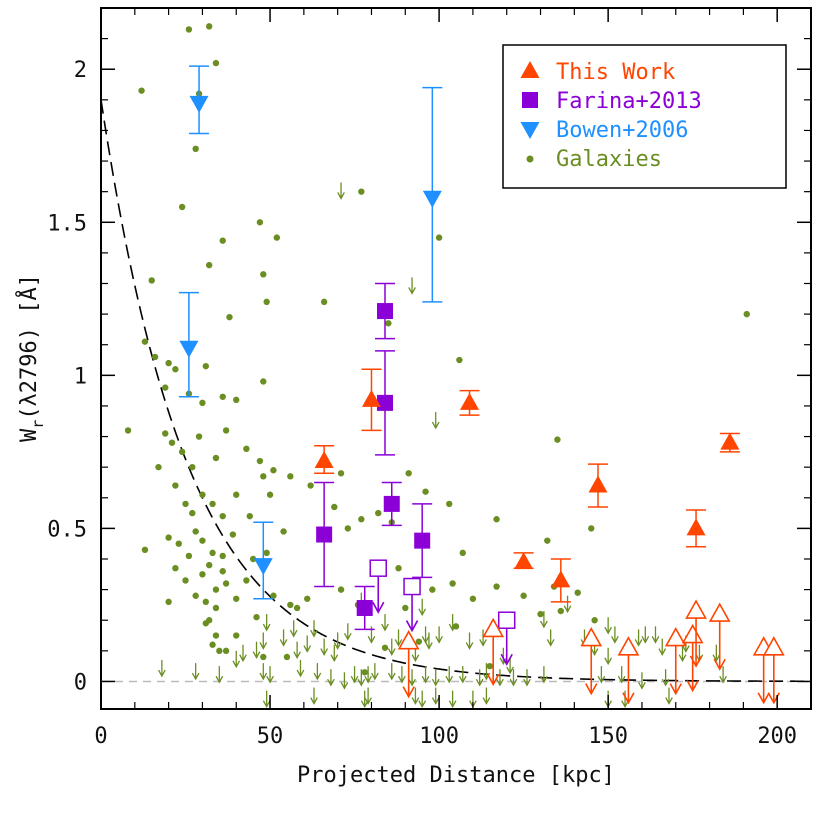 The height and width of the screenshot is (822, 822). Describe the element at coordinates (29, 435) in the screenshot. I see `y-axis-label-main: W` at that location.